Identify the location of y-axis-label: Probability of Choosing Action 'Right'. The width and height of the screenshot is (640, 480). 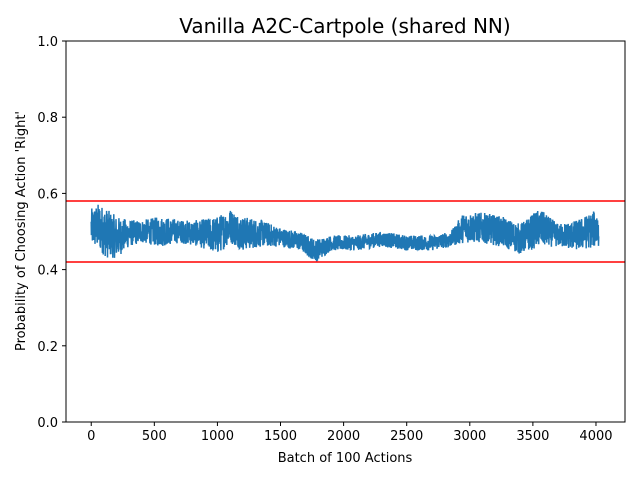
(21, 231).